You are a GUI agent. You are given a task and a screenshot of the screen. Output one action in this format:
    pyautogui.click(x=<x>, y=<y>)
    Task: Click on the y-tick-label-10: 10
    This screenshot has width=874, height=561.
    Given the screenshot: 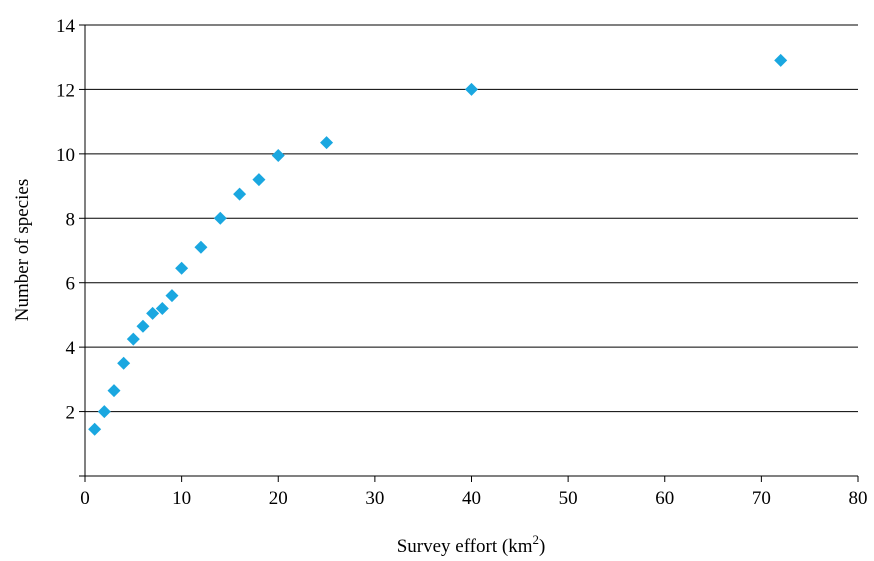 What is the action you would take?
    pyautogui.click(x=65, y=155)
    